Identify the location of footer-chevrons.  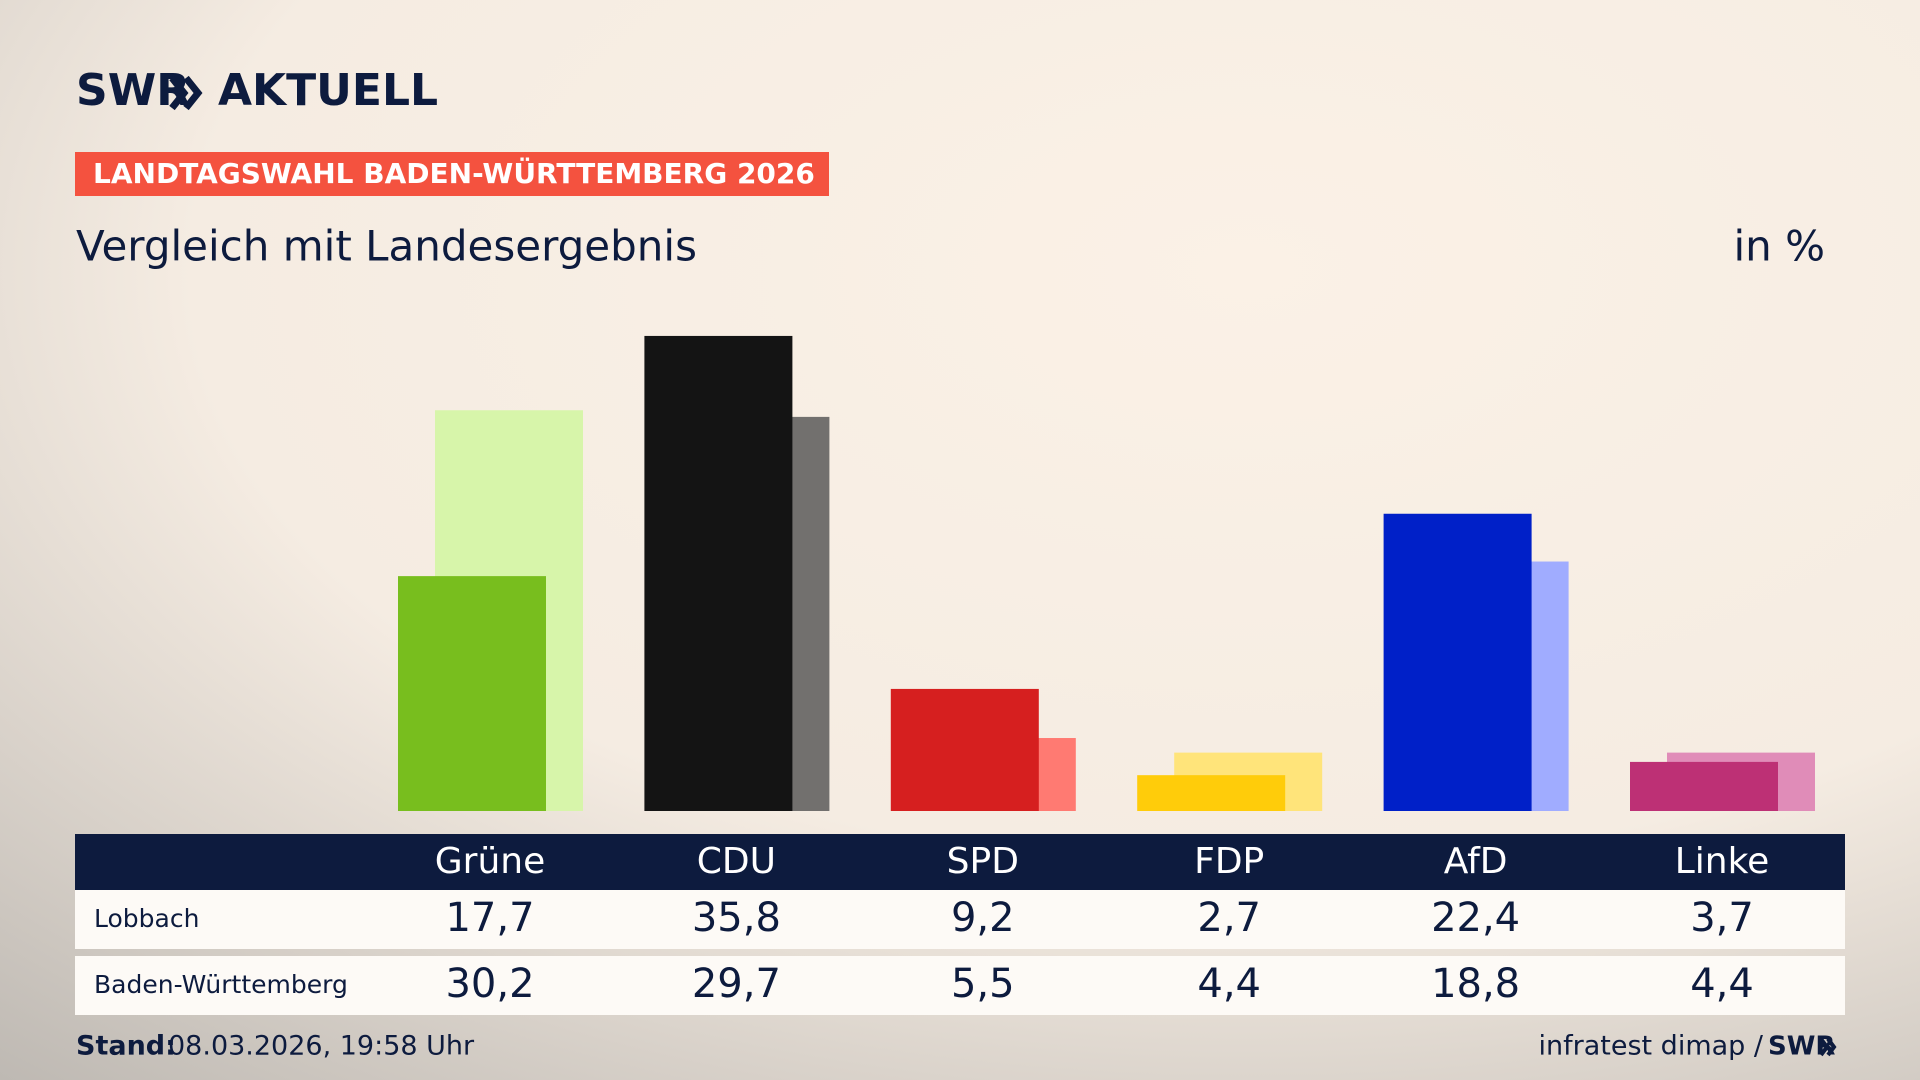
(1828, 1047).